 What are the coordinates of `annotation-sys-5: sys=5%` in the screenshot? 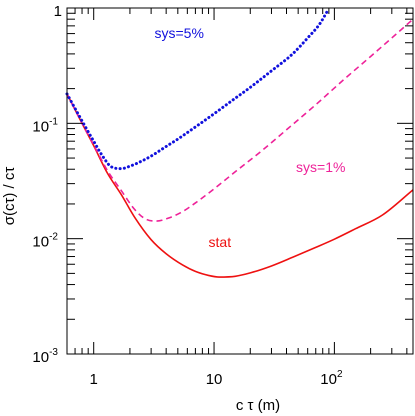 It's located at (178, 33).